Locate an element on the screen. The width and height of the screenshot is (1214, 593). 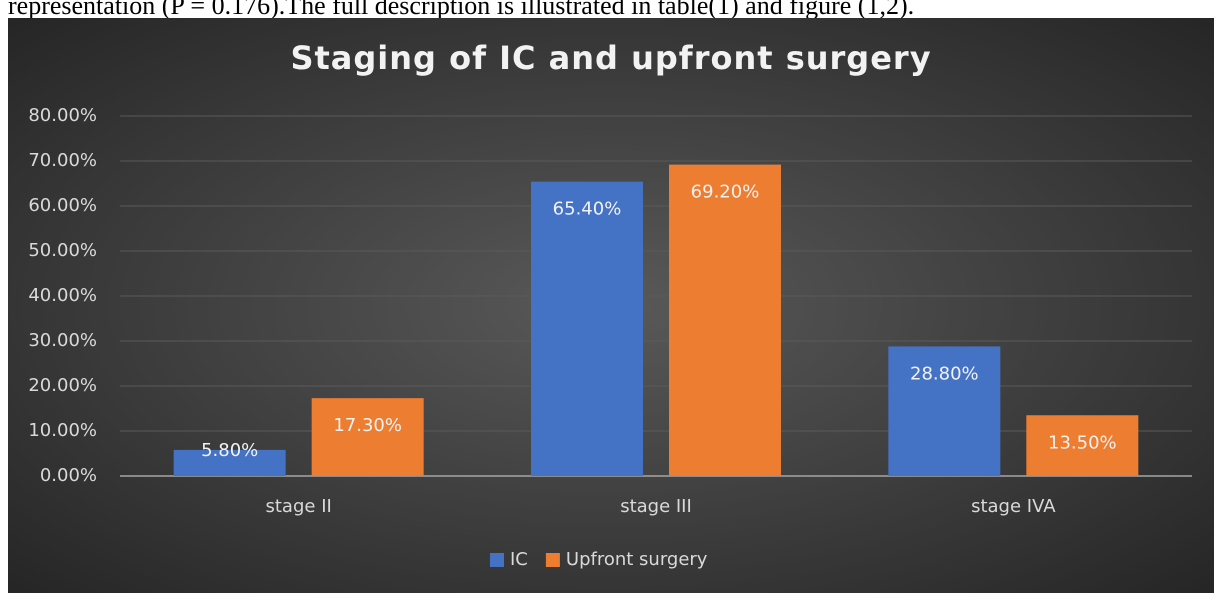
x-tick-label: stage II is located at coordinates (299, 506).